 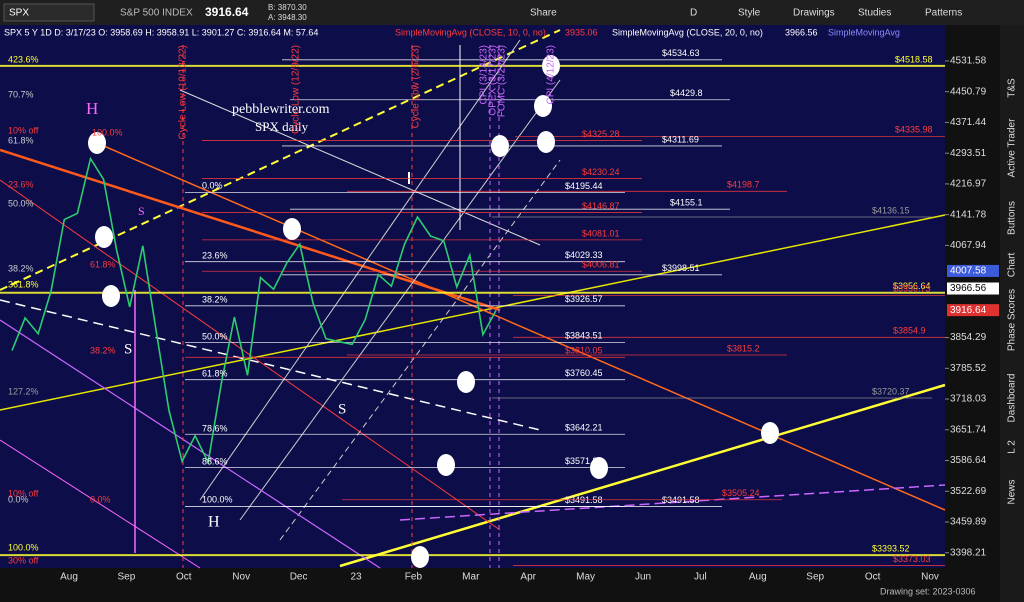 What do you see at coordinates (686, 203) in the screenshot?
I see `level-label: $4155.1` at bounding box center [686, 203].